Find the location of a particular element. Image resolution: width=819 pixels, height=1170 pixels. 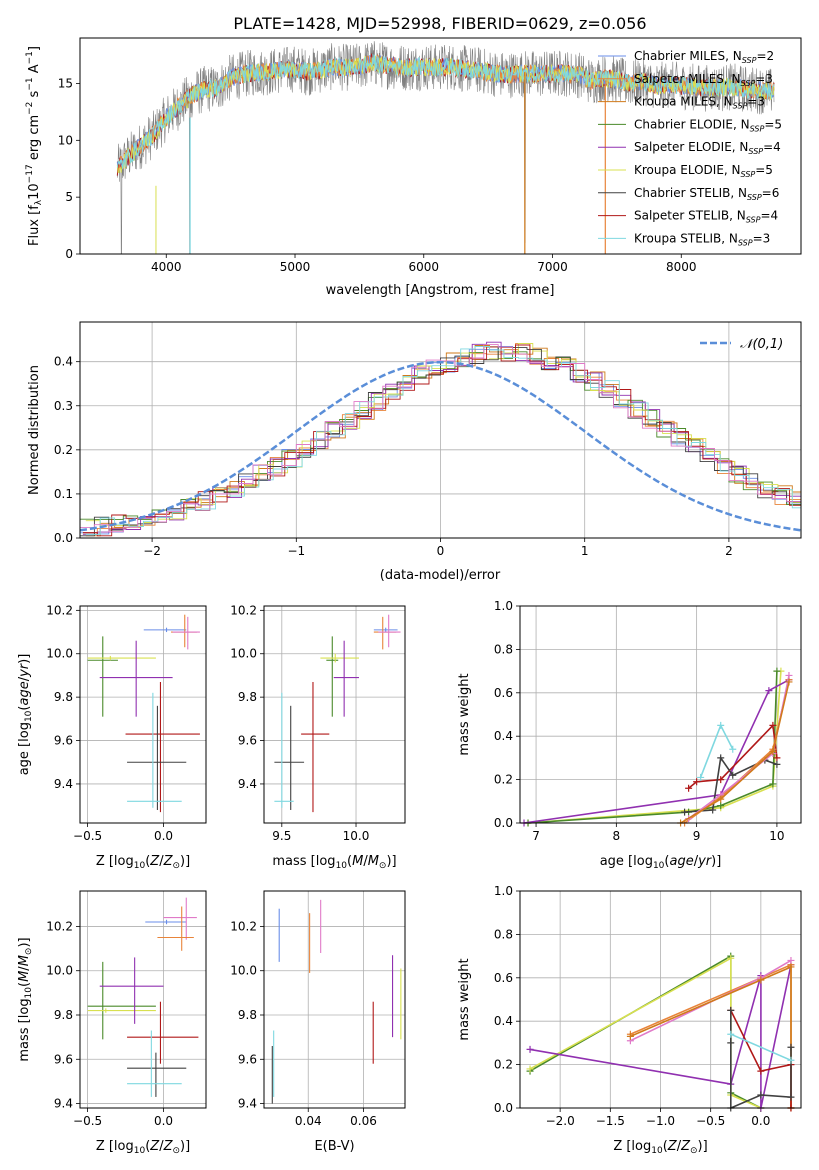

tick-label-x: 7 is located at coordinates (536, 836).